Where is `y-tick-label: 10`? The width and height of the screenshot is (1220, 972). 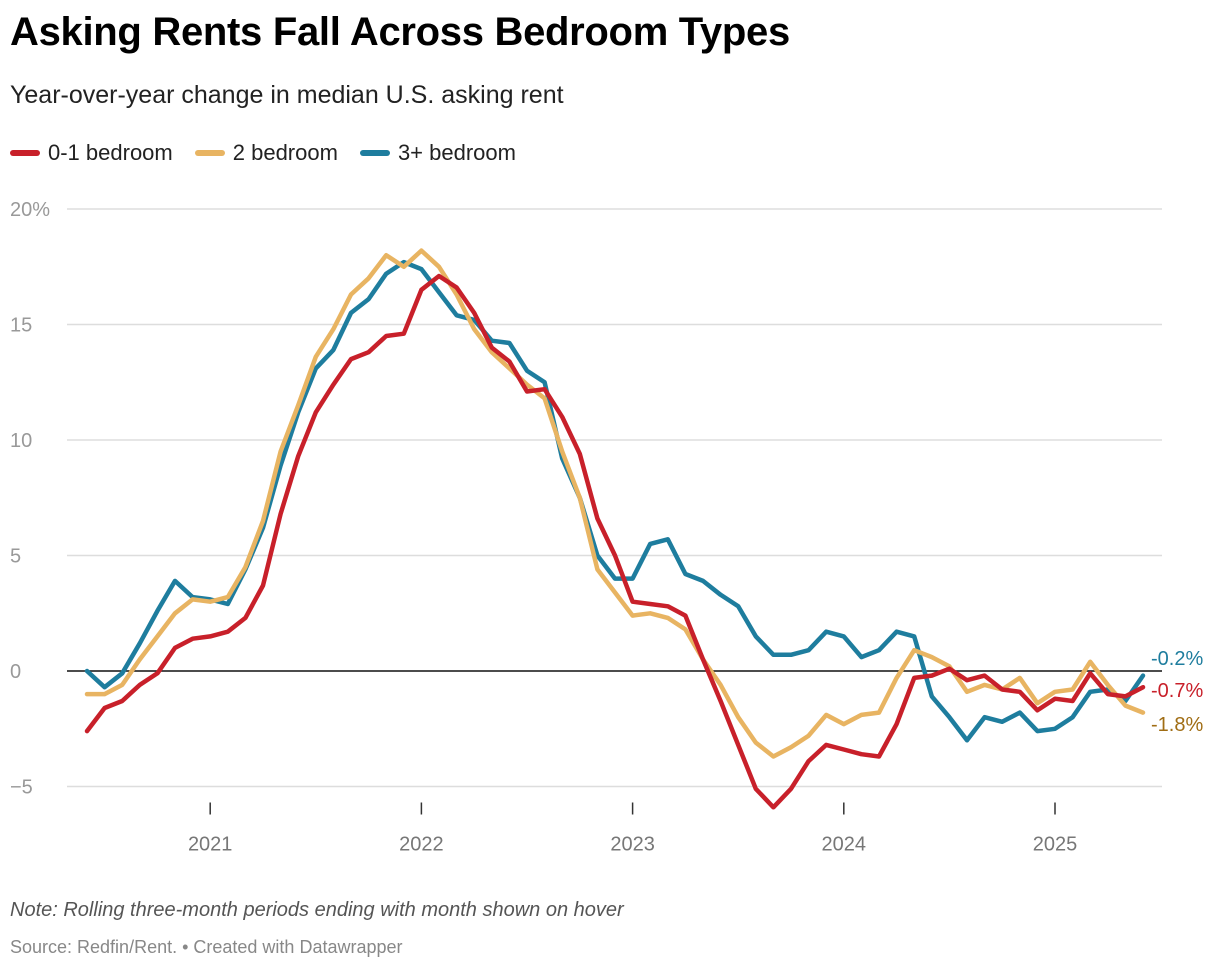 y-tick-label: 10 is located at coordinates (21, 441).